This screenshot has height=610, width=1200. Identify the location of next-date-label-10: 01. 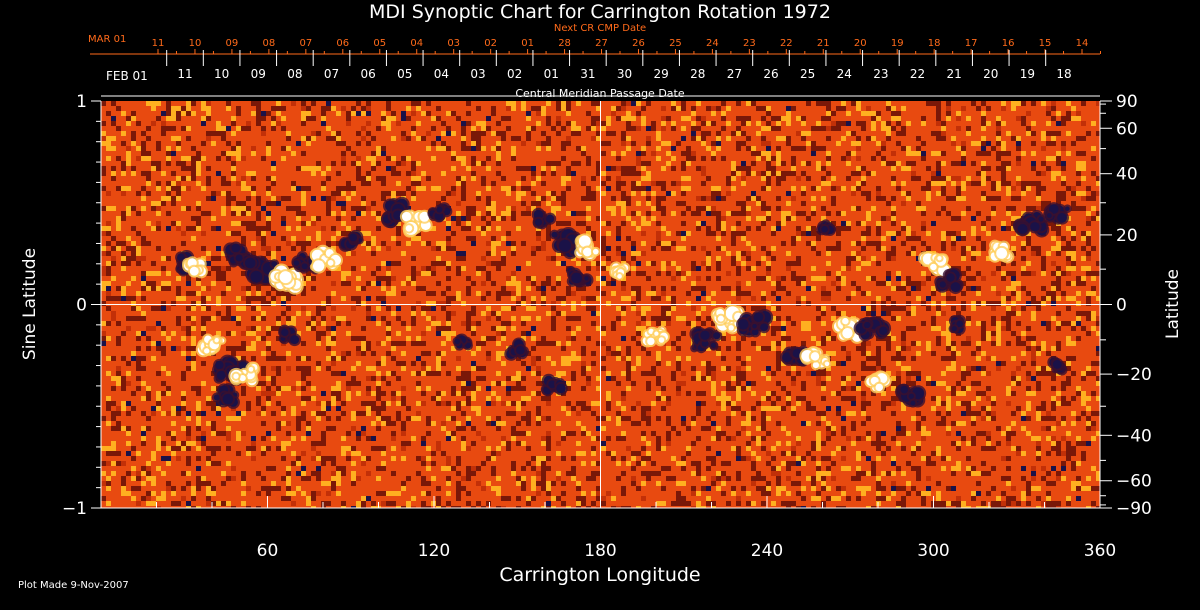
(527, 43).